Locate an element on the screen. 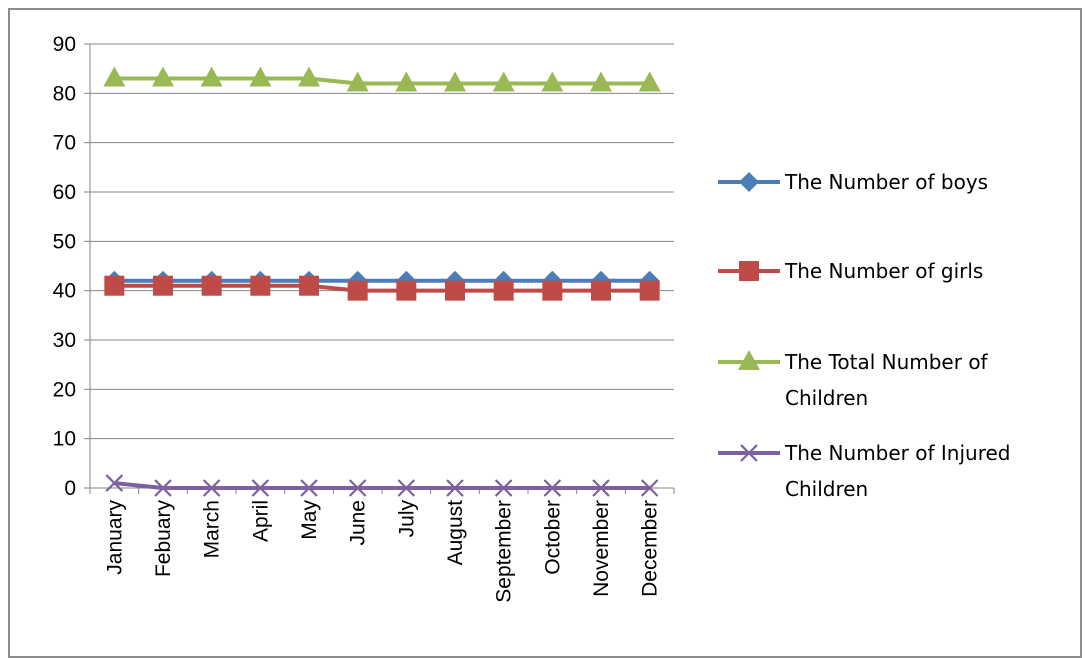  legend-label: The Number of Injured is located at coordinates (897, 453).